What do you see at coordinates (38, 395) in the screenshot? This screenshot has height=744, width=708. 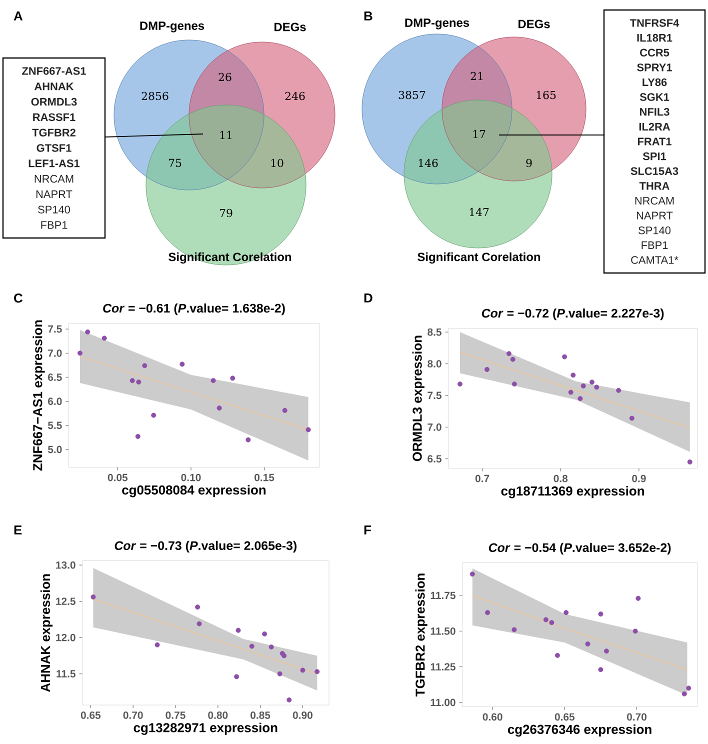 I see `y-axis-title: ZNF667−AS1 expression` at bounding box center [38, 395].